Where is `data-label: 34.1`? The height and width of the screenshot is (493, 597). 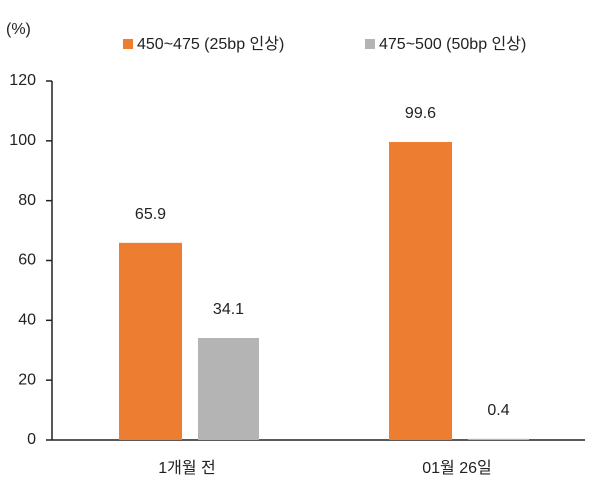
data-label: 34.1 is located at coordinates (228, 309).